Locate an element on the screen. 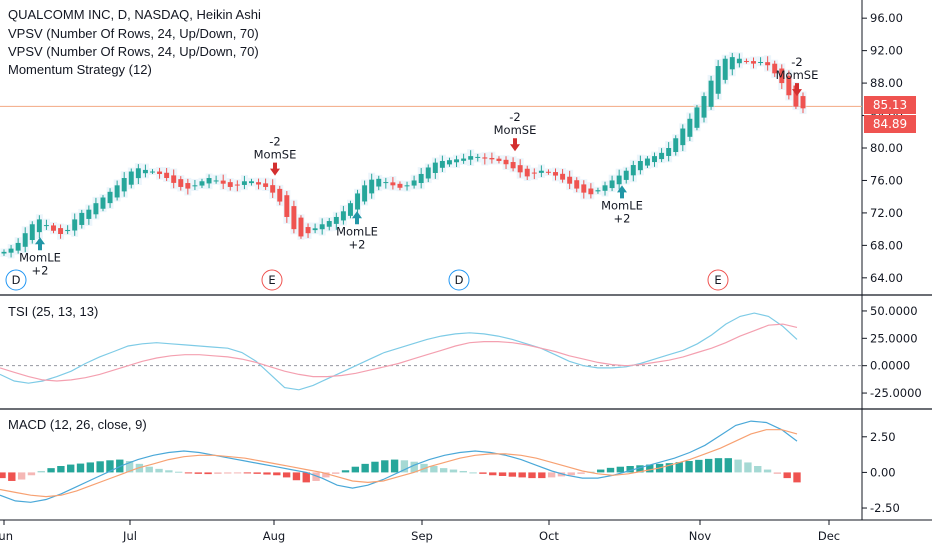 This screenshot has height=550, width=932. price-axis-label: 64.00 is located at coordinates (886, 278).